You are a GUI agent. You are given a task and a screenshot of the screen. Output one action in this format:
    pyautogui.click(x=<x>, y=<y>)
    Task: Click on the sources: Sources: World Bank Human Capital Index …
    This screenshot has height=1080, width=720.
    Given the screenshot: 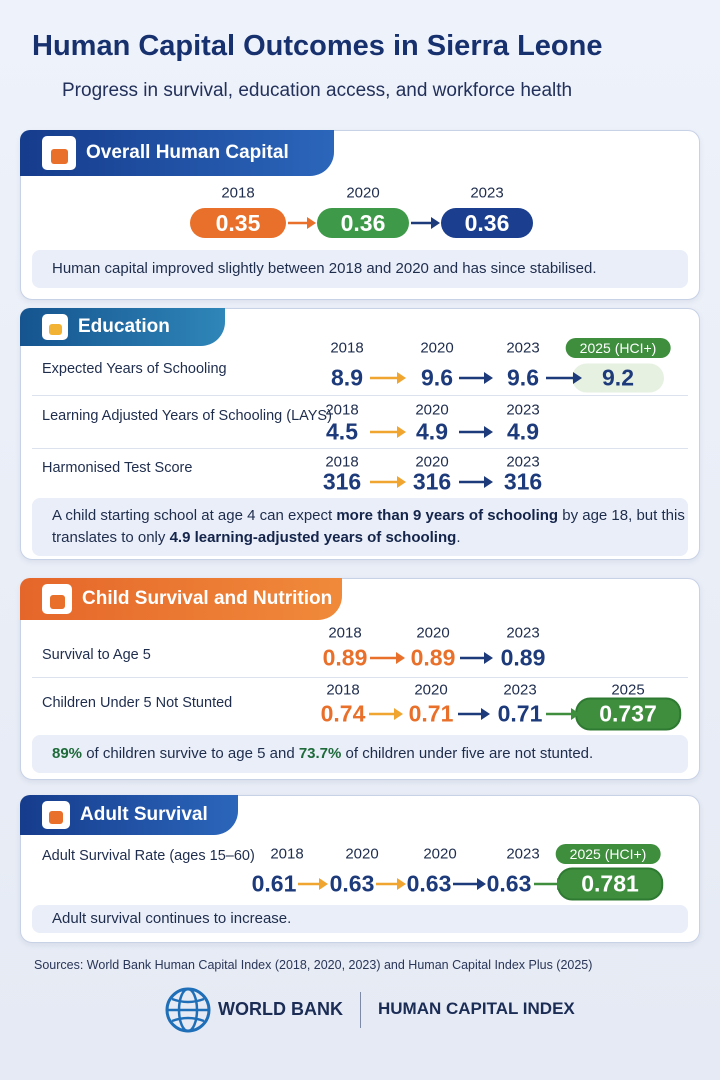 What is the action you would take?
    pyautogui.click(x=313, y=965)
    